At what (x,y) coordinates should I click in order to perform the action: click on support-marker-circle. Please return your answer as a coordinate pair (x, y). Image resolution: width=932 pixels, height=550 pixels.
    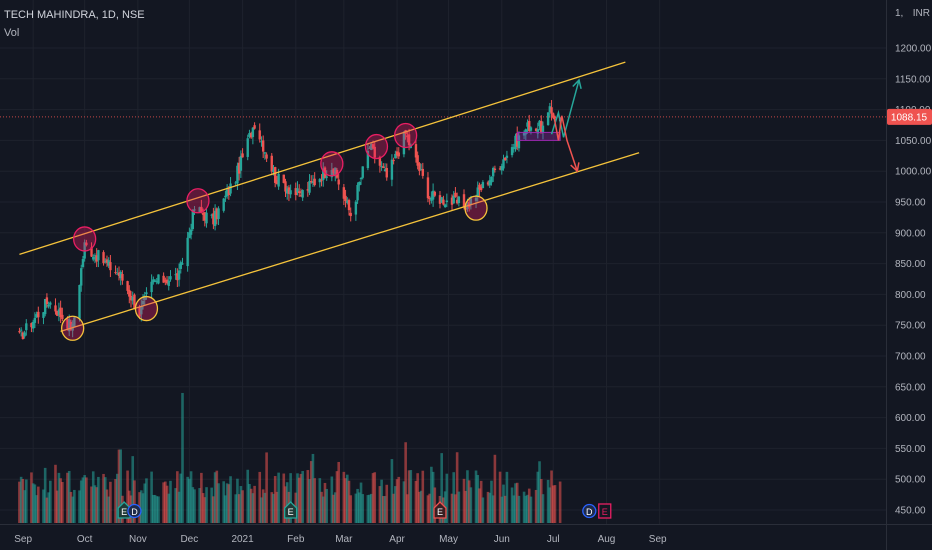
    Looking at the image, I should click on (146, 308).